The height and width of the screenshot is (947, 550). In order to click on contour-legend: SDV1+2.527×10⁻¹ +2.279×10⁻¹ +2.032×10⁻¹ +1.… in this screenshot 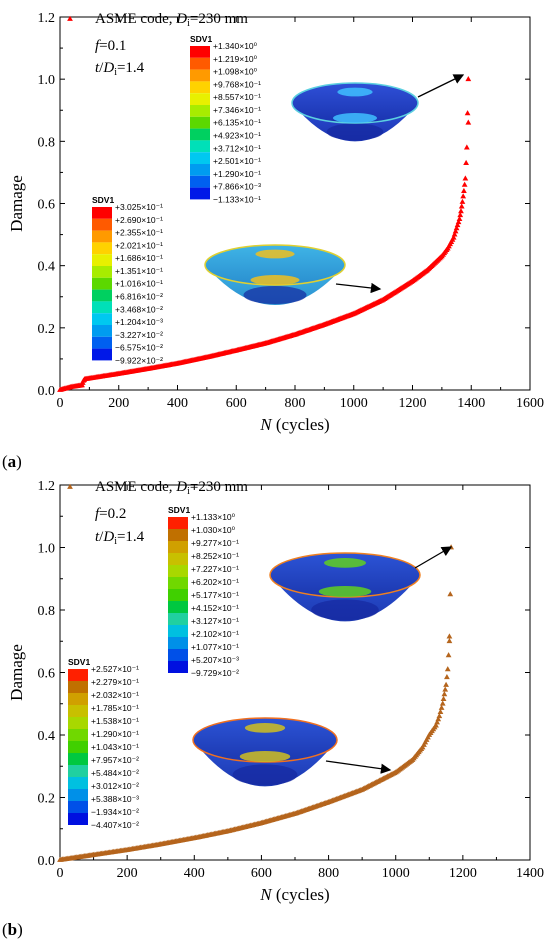, I will do `click(103, 743)`.